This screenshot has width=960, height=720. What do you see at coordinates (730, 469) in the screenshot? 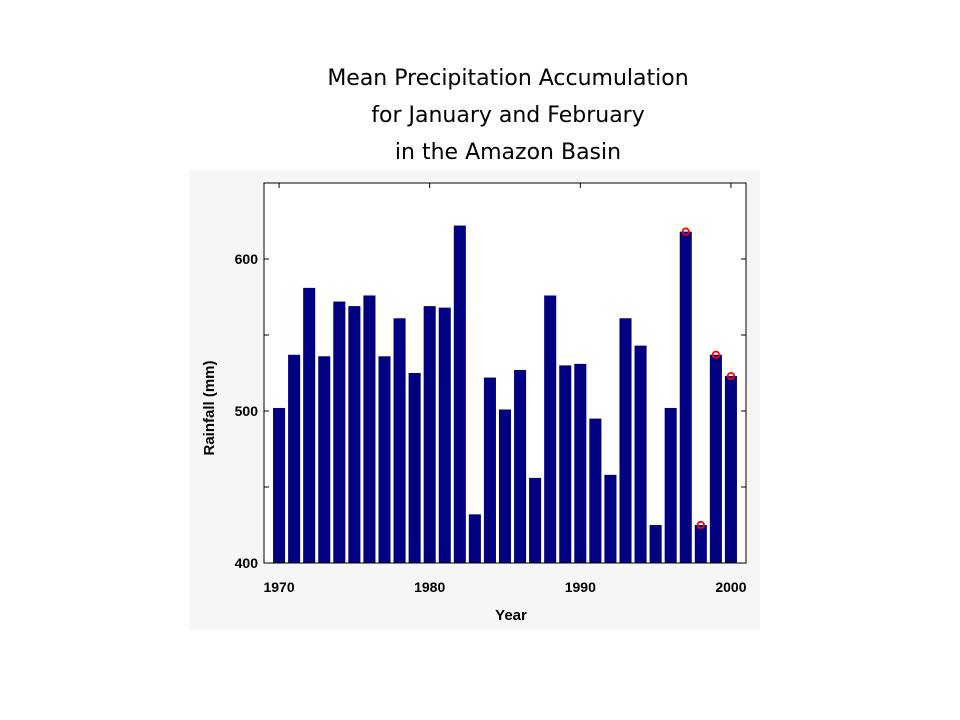
I see `bar-2000` at bounding box center [730, 469].